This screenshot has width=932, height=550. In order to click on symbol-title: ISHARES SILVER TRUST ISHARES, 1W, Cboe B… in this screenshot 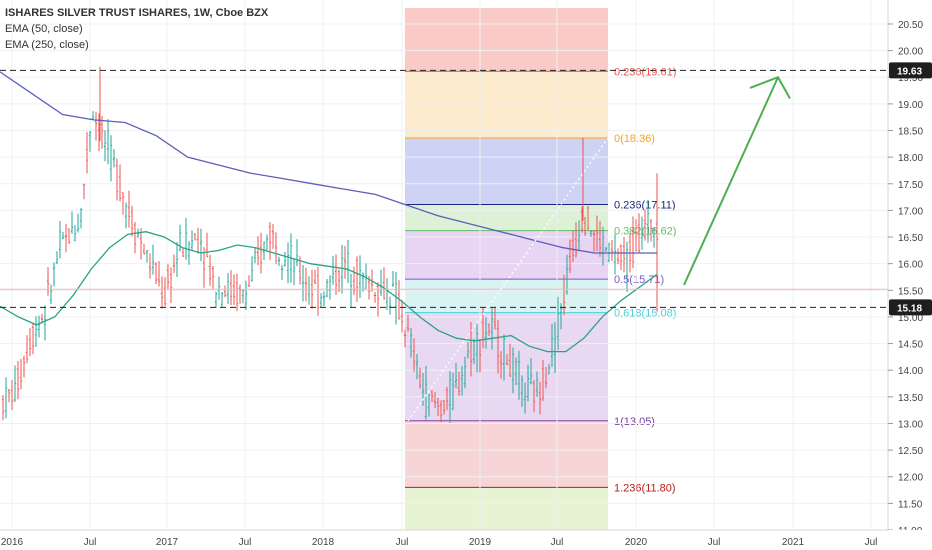, I will do `click(137, 13)`.